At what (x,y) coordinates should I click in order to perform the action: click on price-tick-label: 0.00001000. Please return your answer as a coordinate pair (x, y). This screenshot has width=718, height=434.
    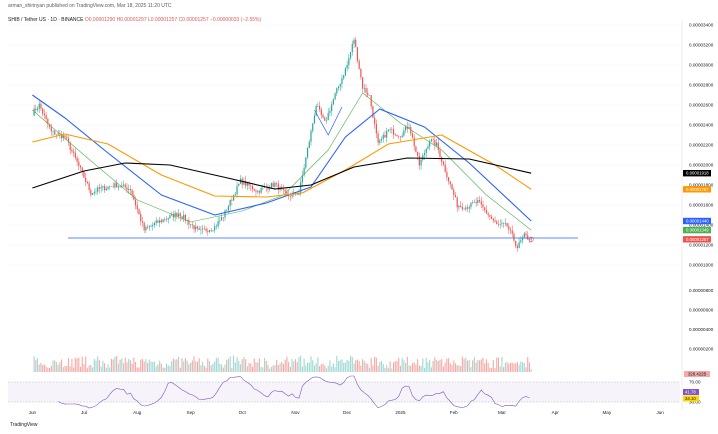
    Looking at the image, I should click on (701, 265).